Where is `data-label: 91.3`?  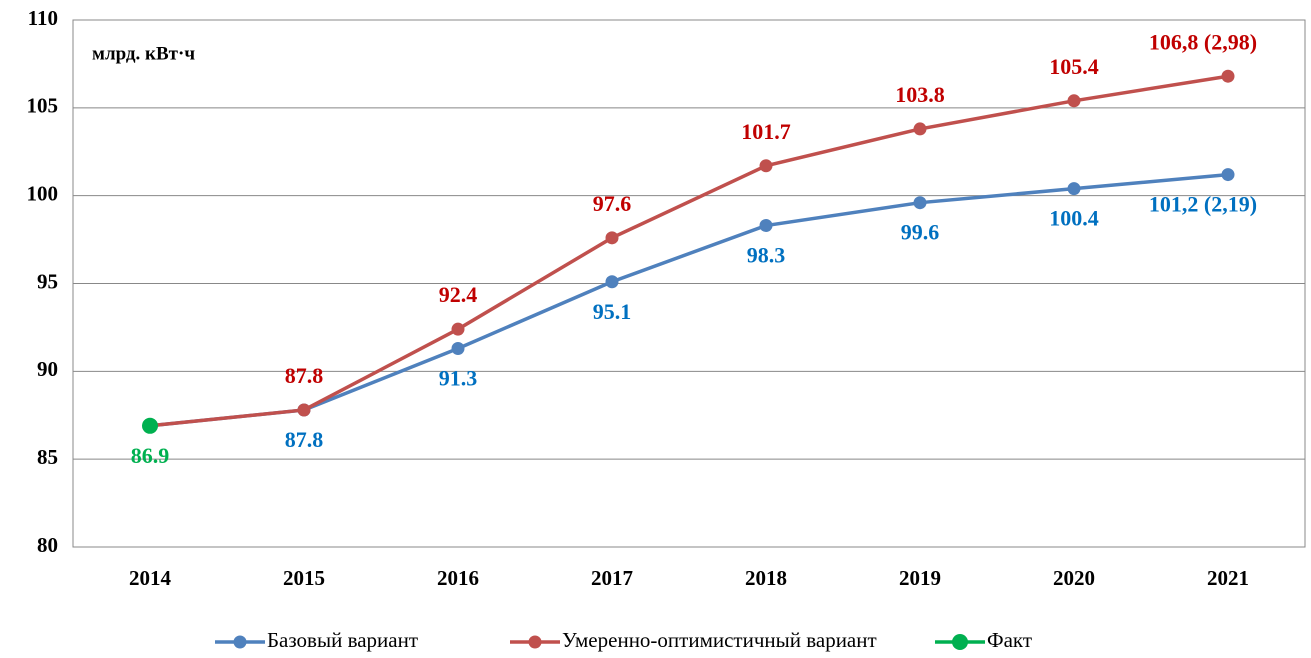 data-label: 91.3 is located at coordinates (458, 378).